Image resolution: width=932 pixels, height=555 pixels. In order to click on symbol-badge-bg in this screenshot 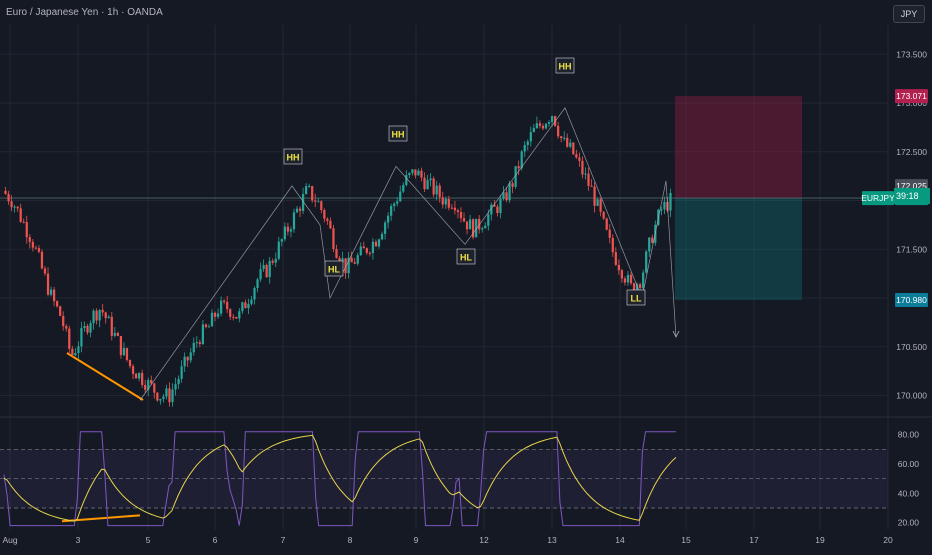, I will do `click(878, 198)`.